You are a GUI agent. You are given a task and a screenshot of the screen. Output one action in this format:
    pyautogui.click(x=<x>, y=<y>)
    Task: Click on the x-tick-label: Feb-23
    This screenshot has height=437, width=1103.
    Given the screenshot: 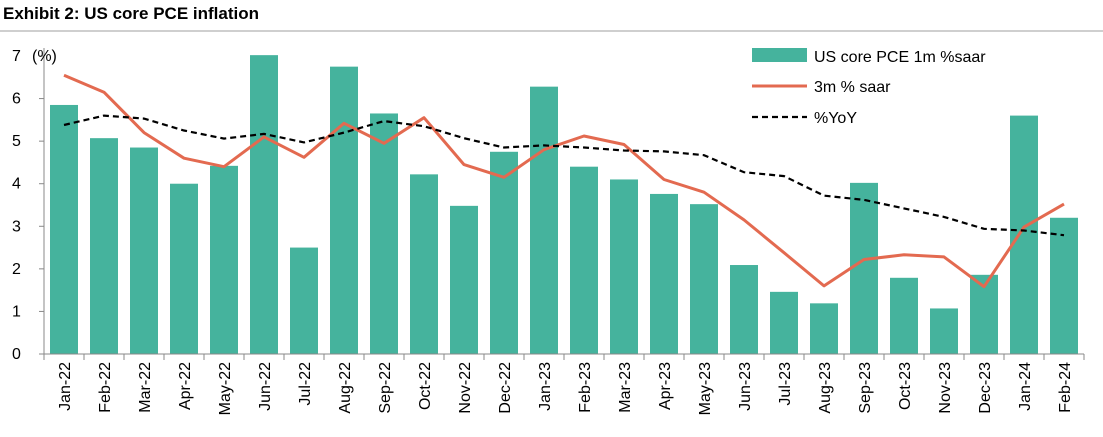 What is the action you would take?
    pyautogui.click(x=585, y=387)
    